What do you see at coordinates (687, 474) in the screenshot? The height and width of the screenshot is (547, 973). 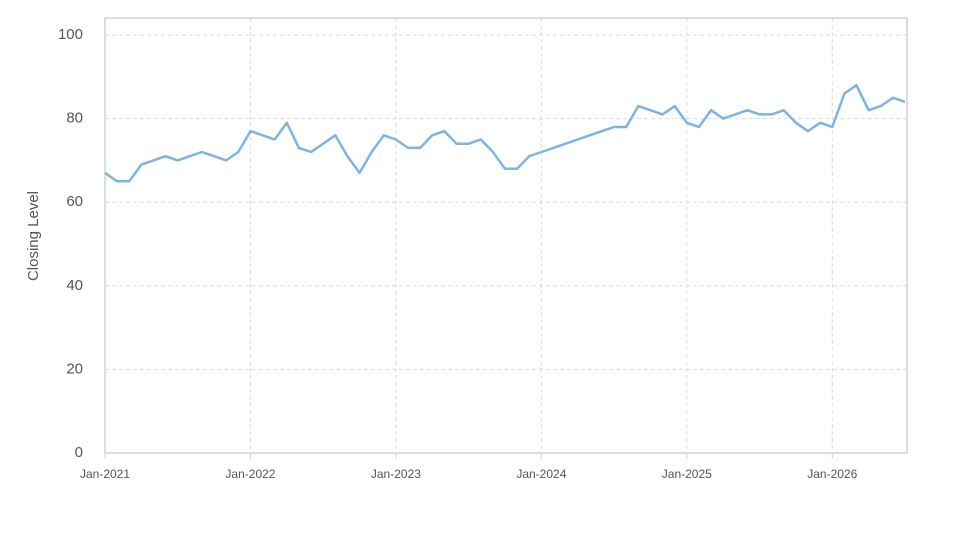 I see `x-tick-label: Jan-2025` at bounding box center [687, 474].